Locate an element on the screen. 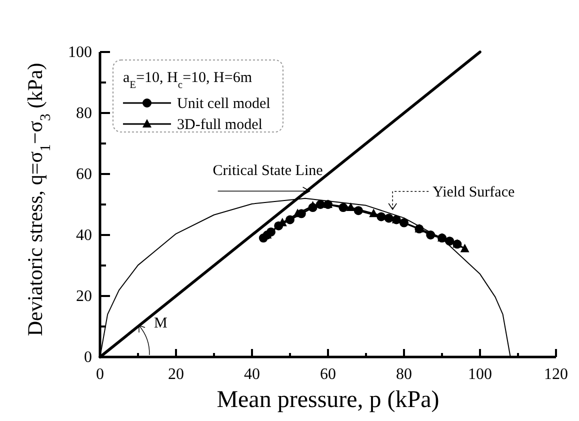  annotation: M is located at coordinates (161, 324).